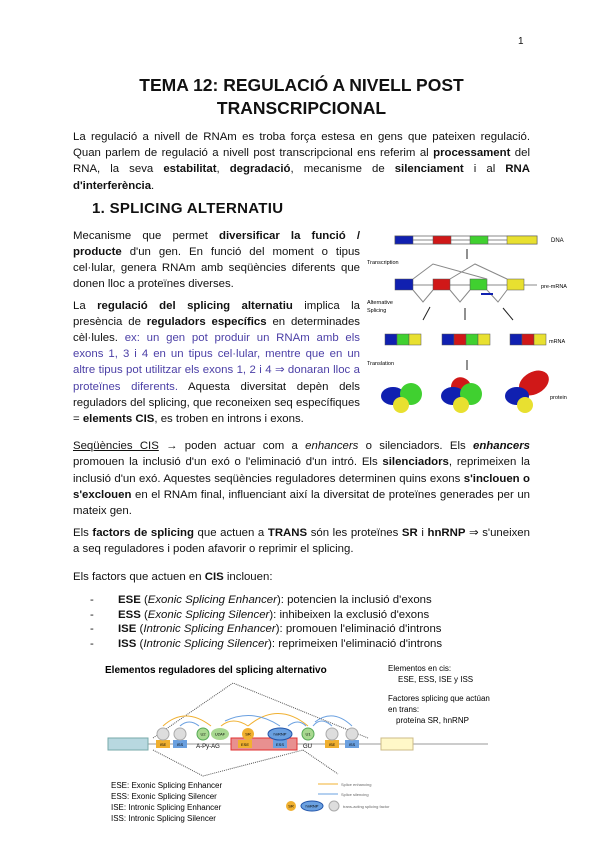 The width and height of the screenshot is (600, 851). I want to click on bold-term: s'inclouen o s'exclouen, so click(301, 486).